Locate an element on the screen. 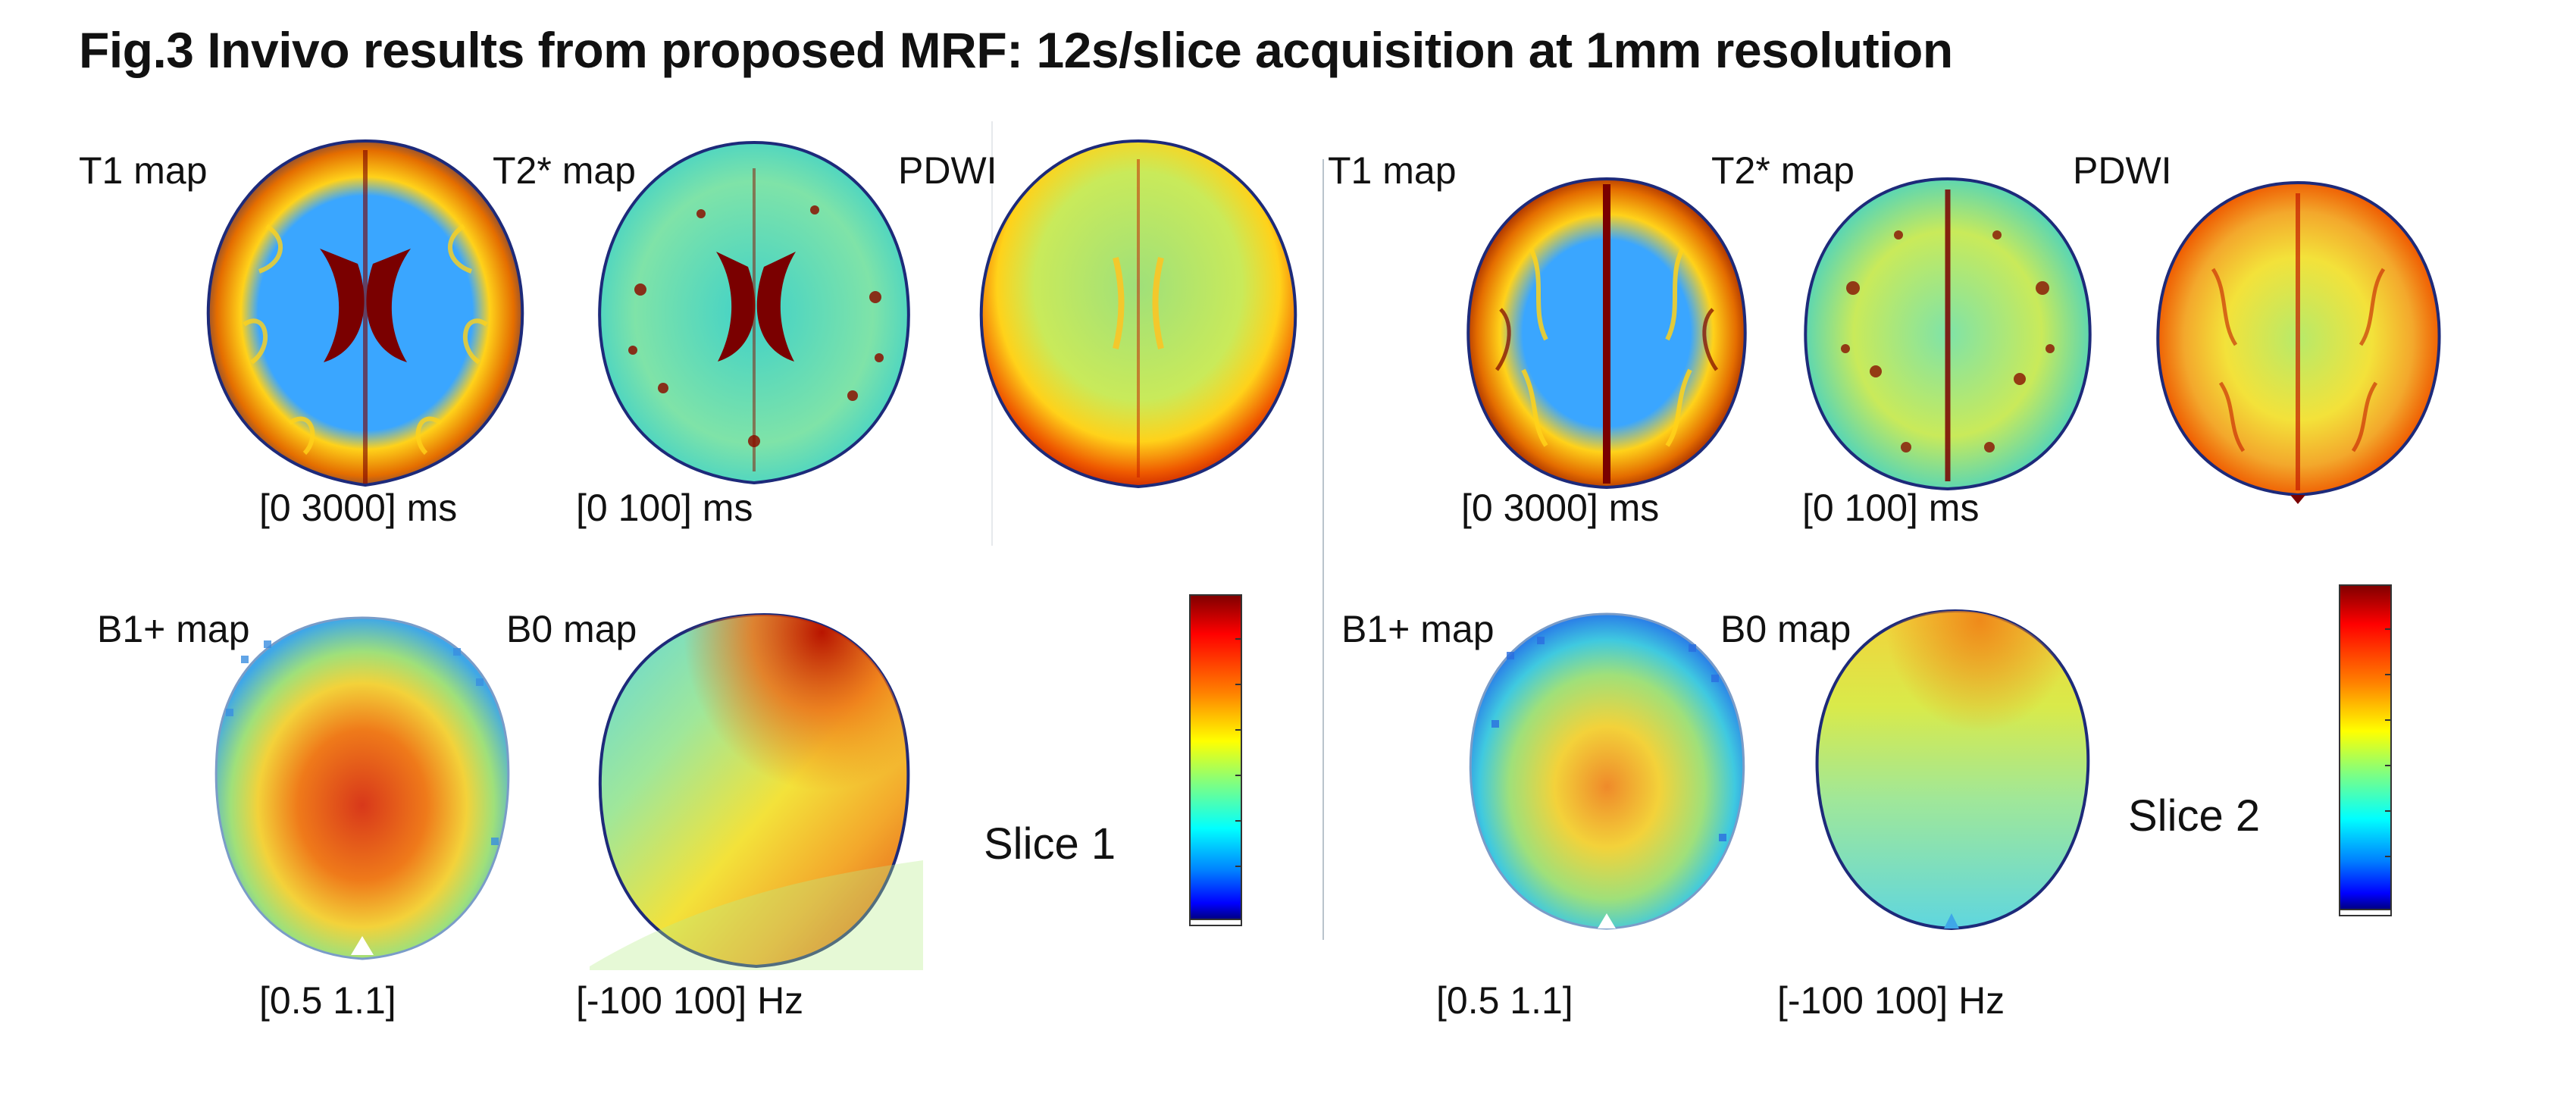  slice-1-t1-image is located at coordinates (365, 313).